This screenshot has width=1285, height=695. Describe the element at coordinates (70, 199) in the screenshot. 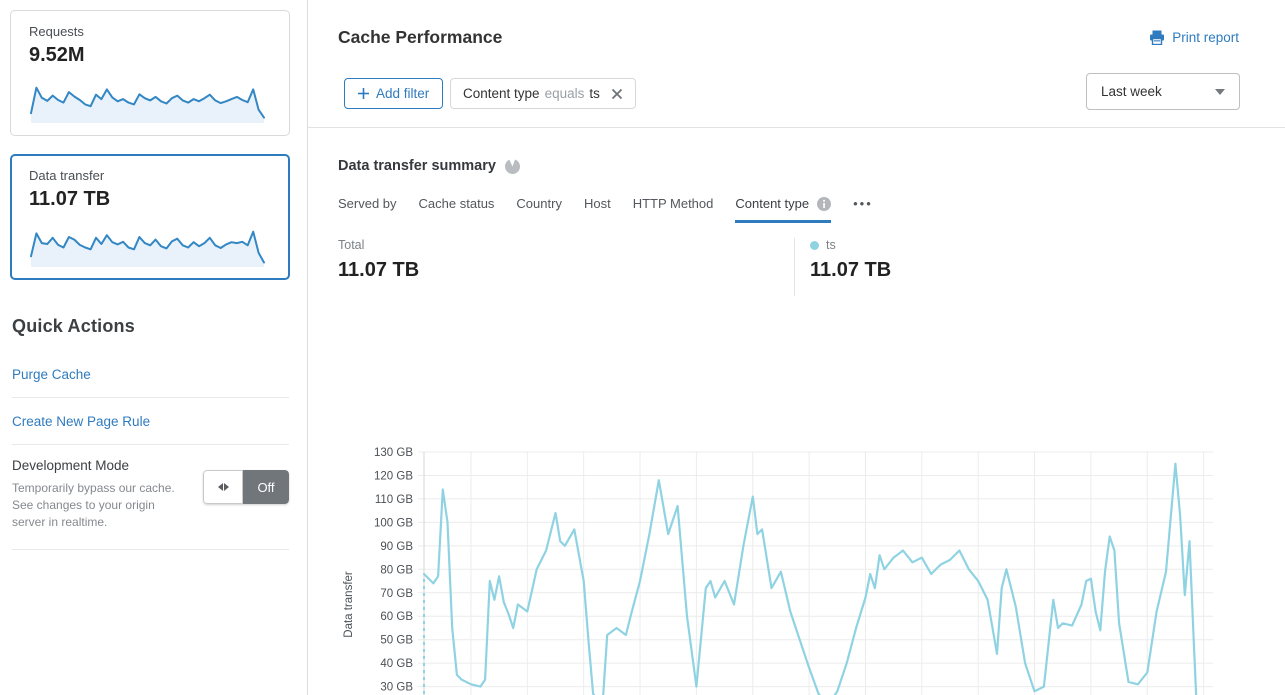

I see `metric-value: 11.07 TB` at that location.